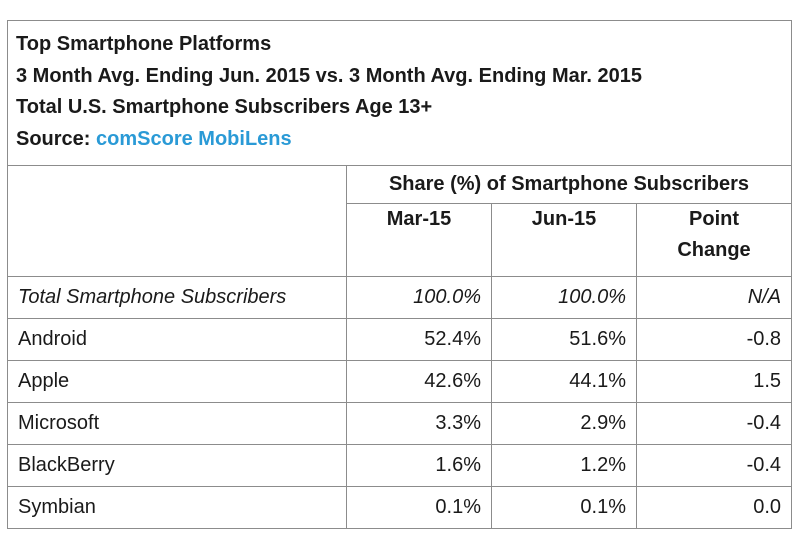 The width and height of the screenshot is (800, 544). What do you see at coordinates (419, 339) in the screenshot?
I see `mar-value-cell: 52.4%` at bounding box center [419, 339].